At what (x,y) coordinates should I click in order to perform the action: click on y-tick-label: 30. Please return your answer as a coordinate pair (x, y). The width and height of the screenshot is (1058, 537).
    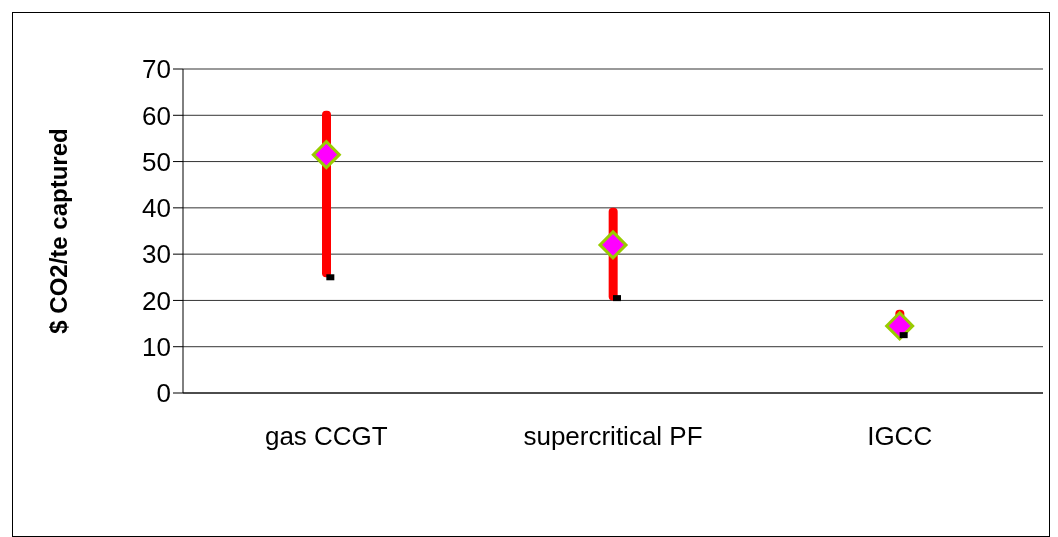
    Looking at the image, I should click on (156, 254).